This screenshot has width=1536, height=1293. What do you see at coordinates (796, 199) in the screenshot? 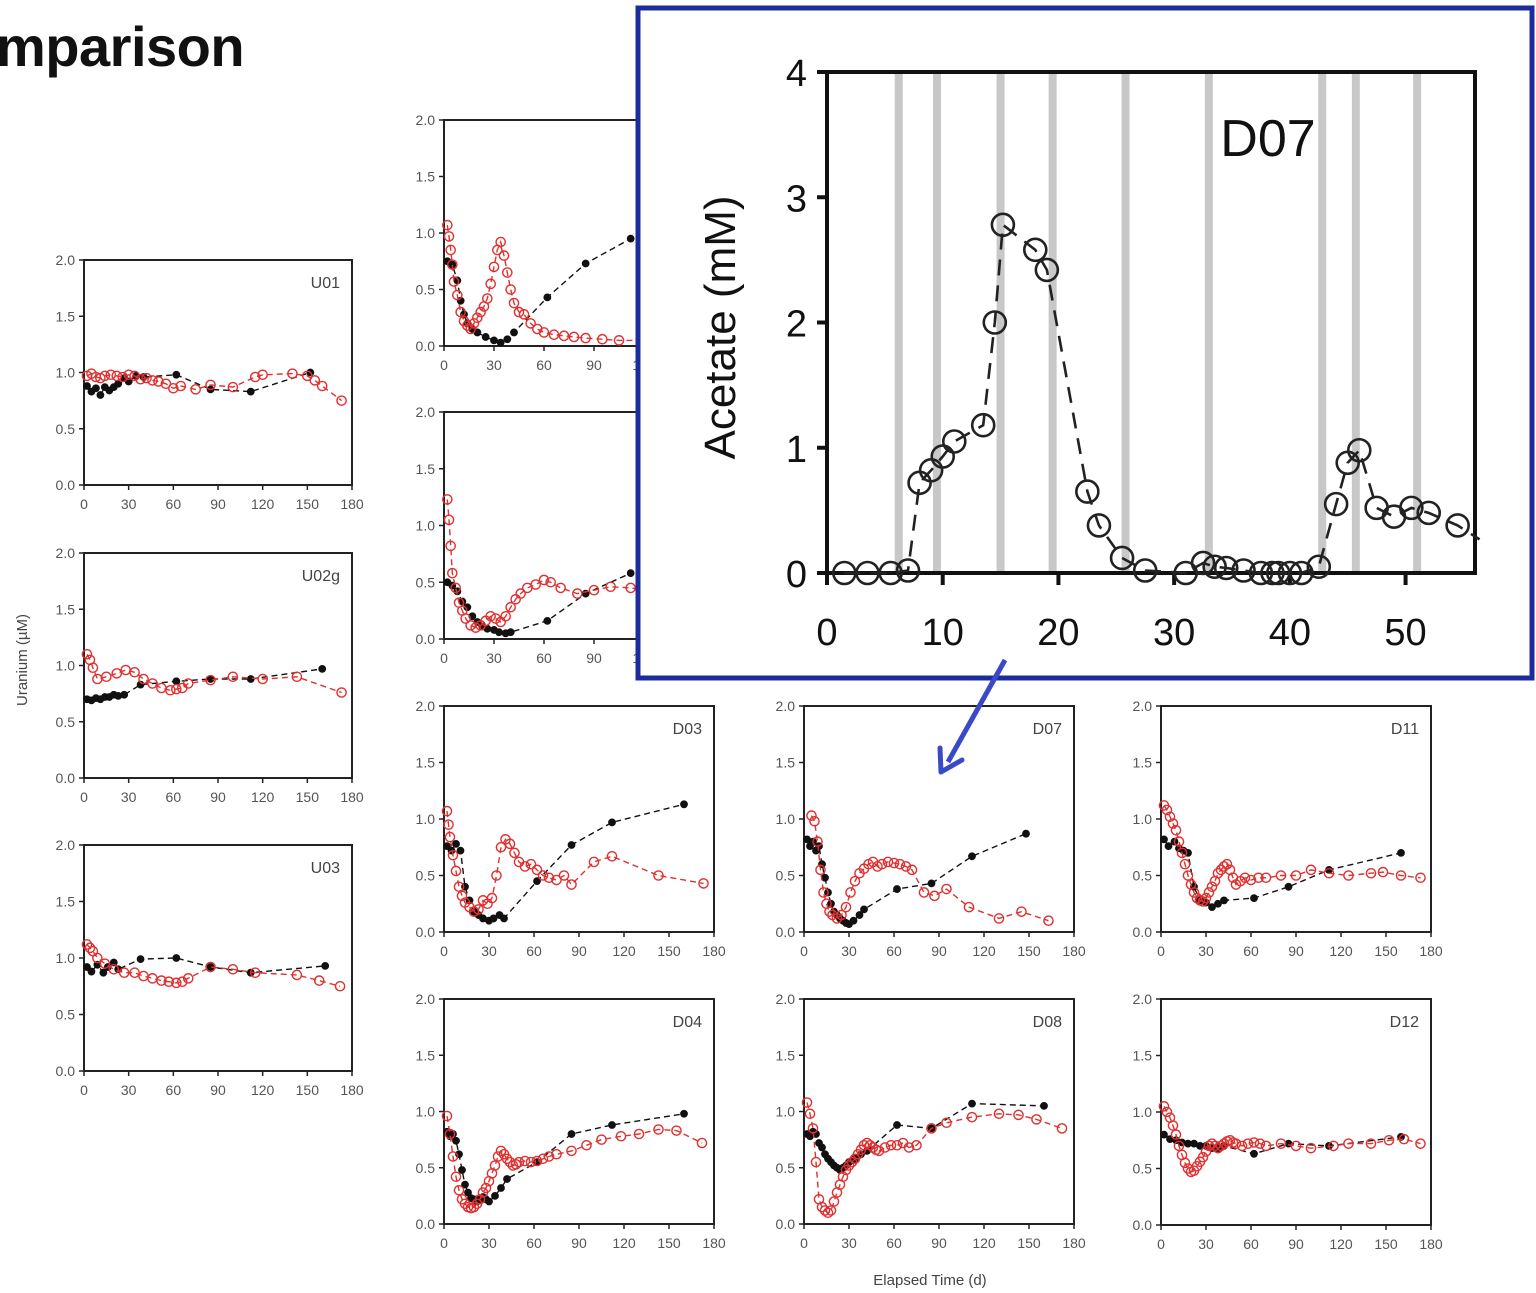
I see `inset-y-tick-label: 3` at bounding box center [796, 199].